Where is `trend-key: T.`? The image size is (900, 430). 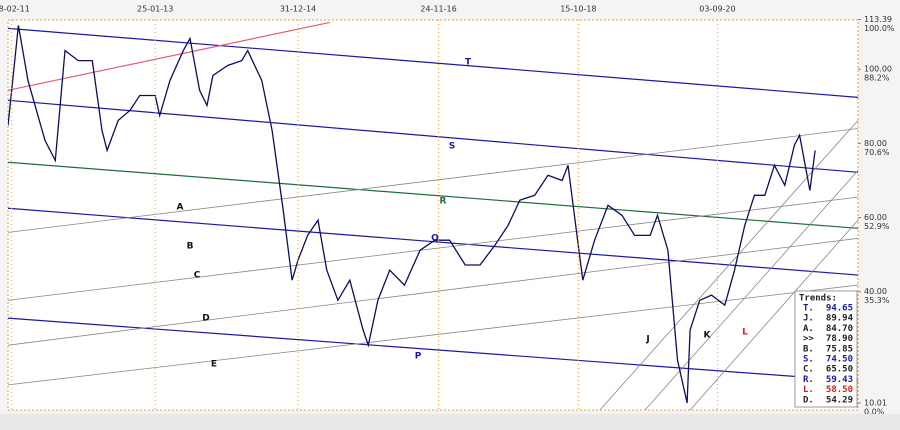
trend-key: T. is located at coordinates (808, 309).